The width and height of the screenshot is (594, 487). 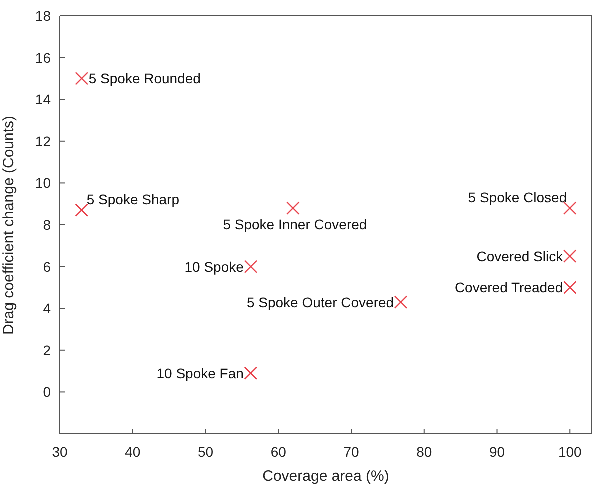 I want to click on annotation: 5 Spoke Sharp, so click(x=133, y=199).